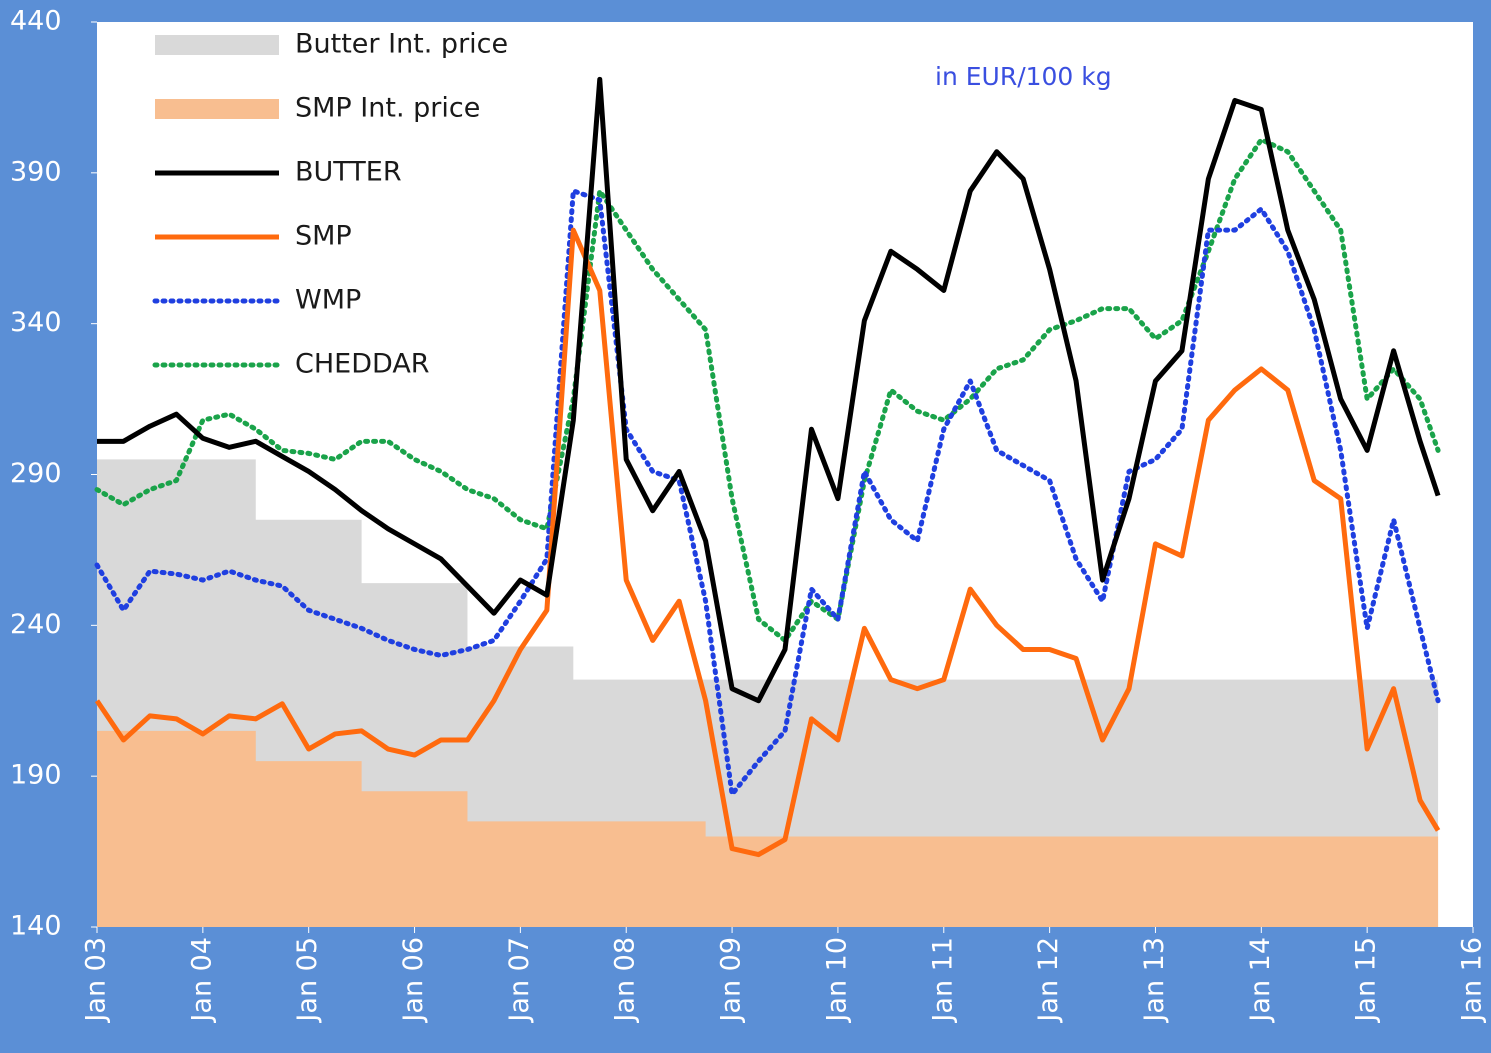 Image resolution: width=1491 pixels, height=1053 pixels. What do you see at coordinates (1472, 980) in the screenshot?
I see `x-tick-label: Jan 16` at bounding box center [1472, 980].